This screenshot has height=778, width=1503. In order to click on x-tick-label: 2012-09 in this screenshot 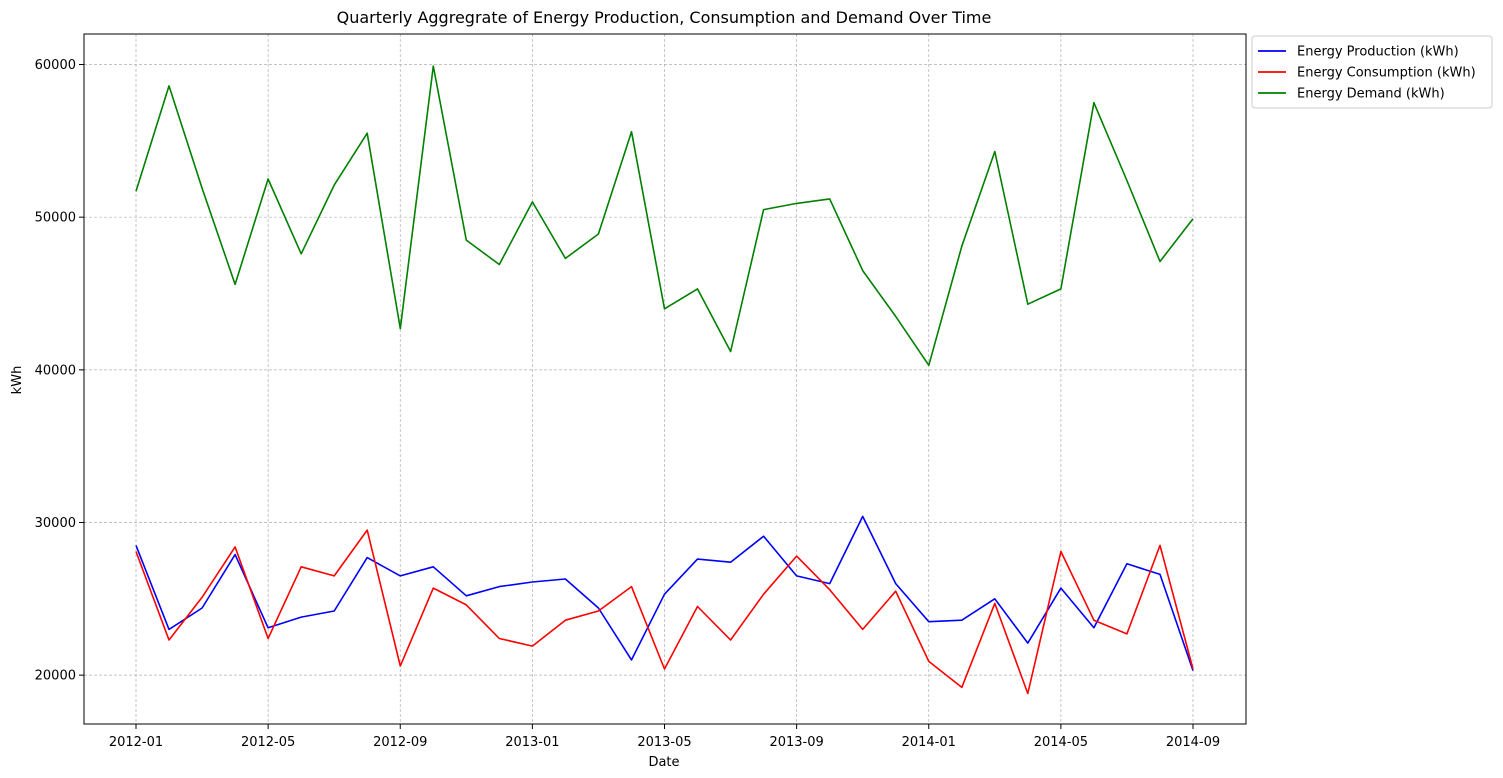, I will do `click(400, 742)`.